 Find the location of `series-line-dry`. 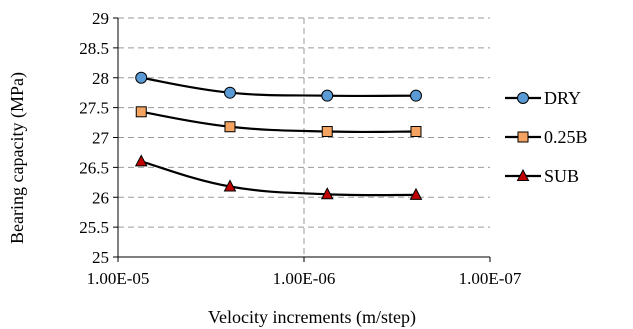

series-line-dry is located at coordinates (278, 87).